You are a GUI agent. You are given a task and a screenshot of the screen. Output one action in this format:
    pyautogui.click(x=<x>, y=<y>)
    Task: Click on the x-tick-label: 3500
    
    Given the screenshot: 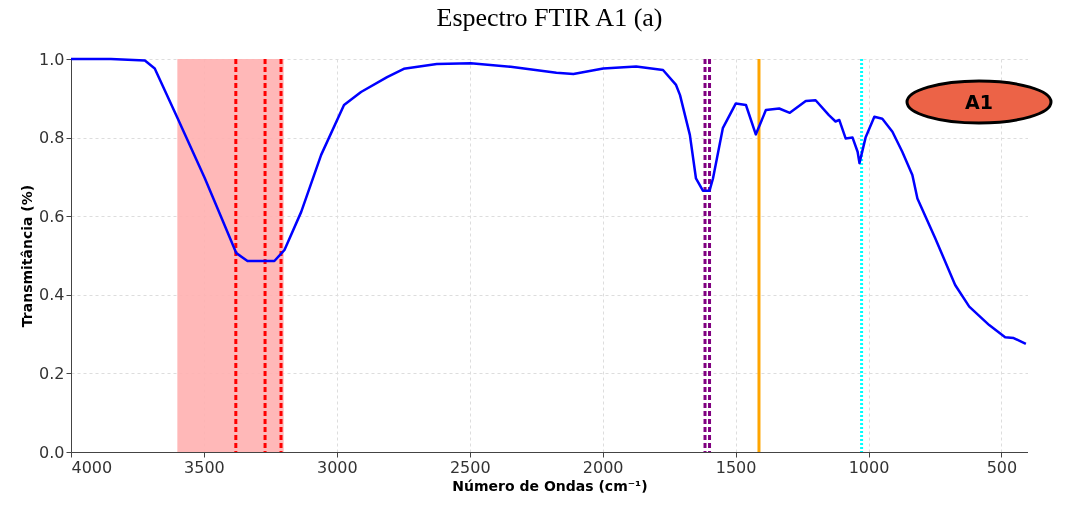 What is the action you would take?
    pyautogui.click(x=204, y=467)
    